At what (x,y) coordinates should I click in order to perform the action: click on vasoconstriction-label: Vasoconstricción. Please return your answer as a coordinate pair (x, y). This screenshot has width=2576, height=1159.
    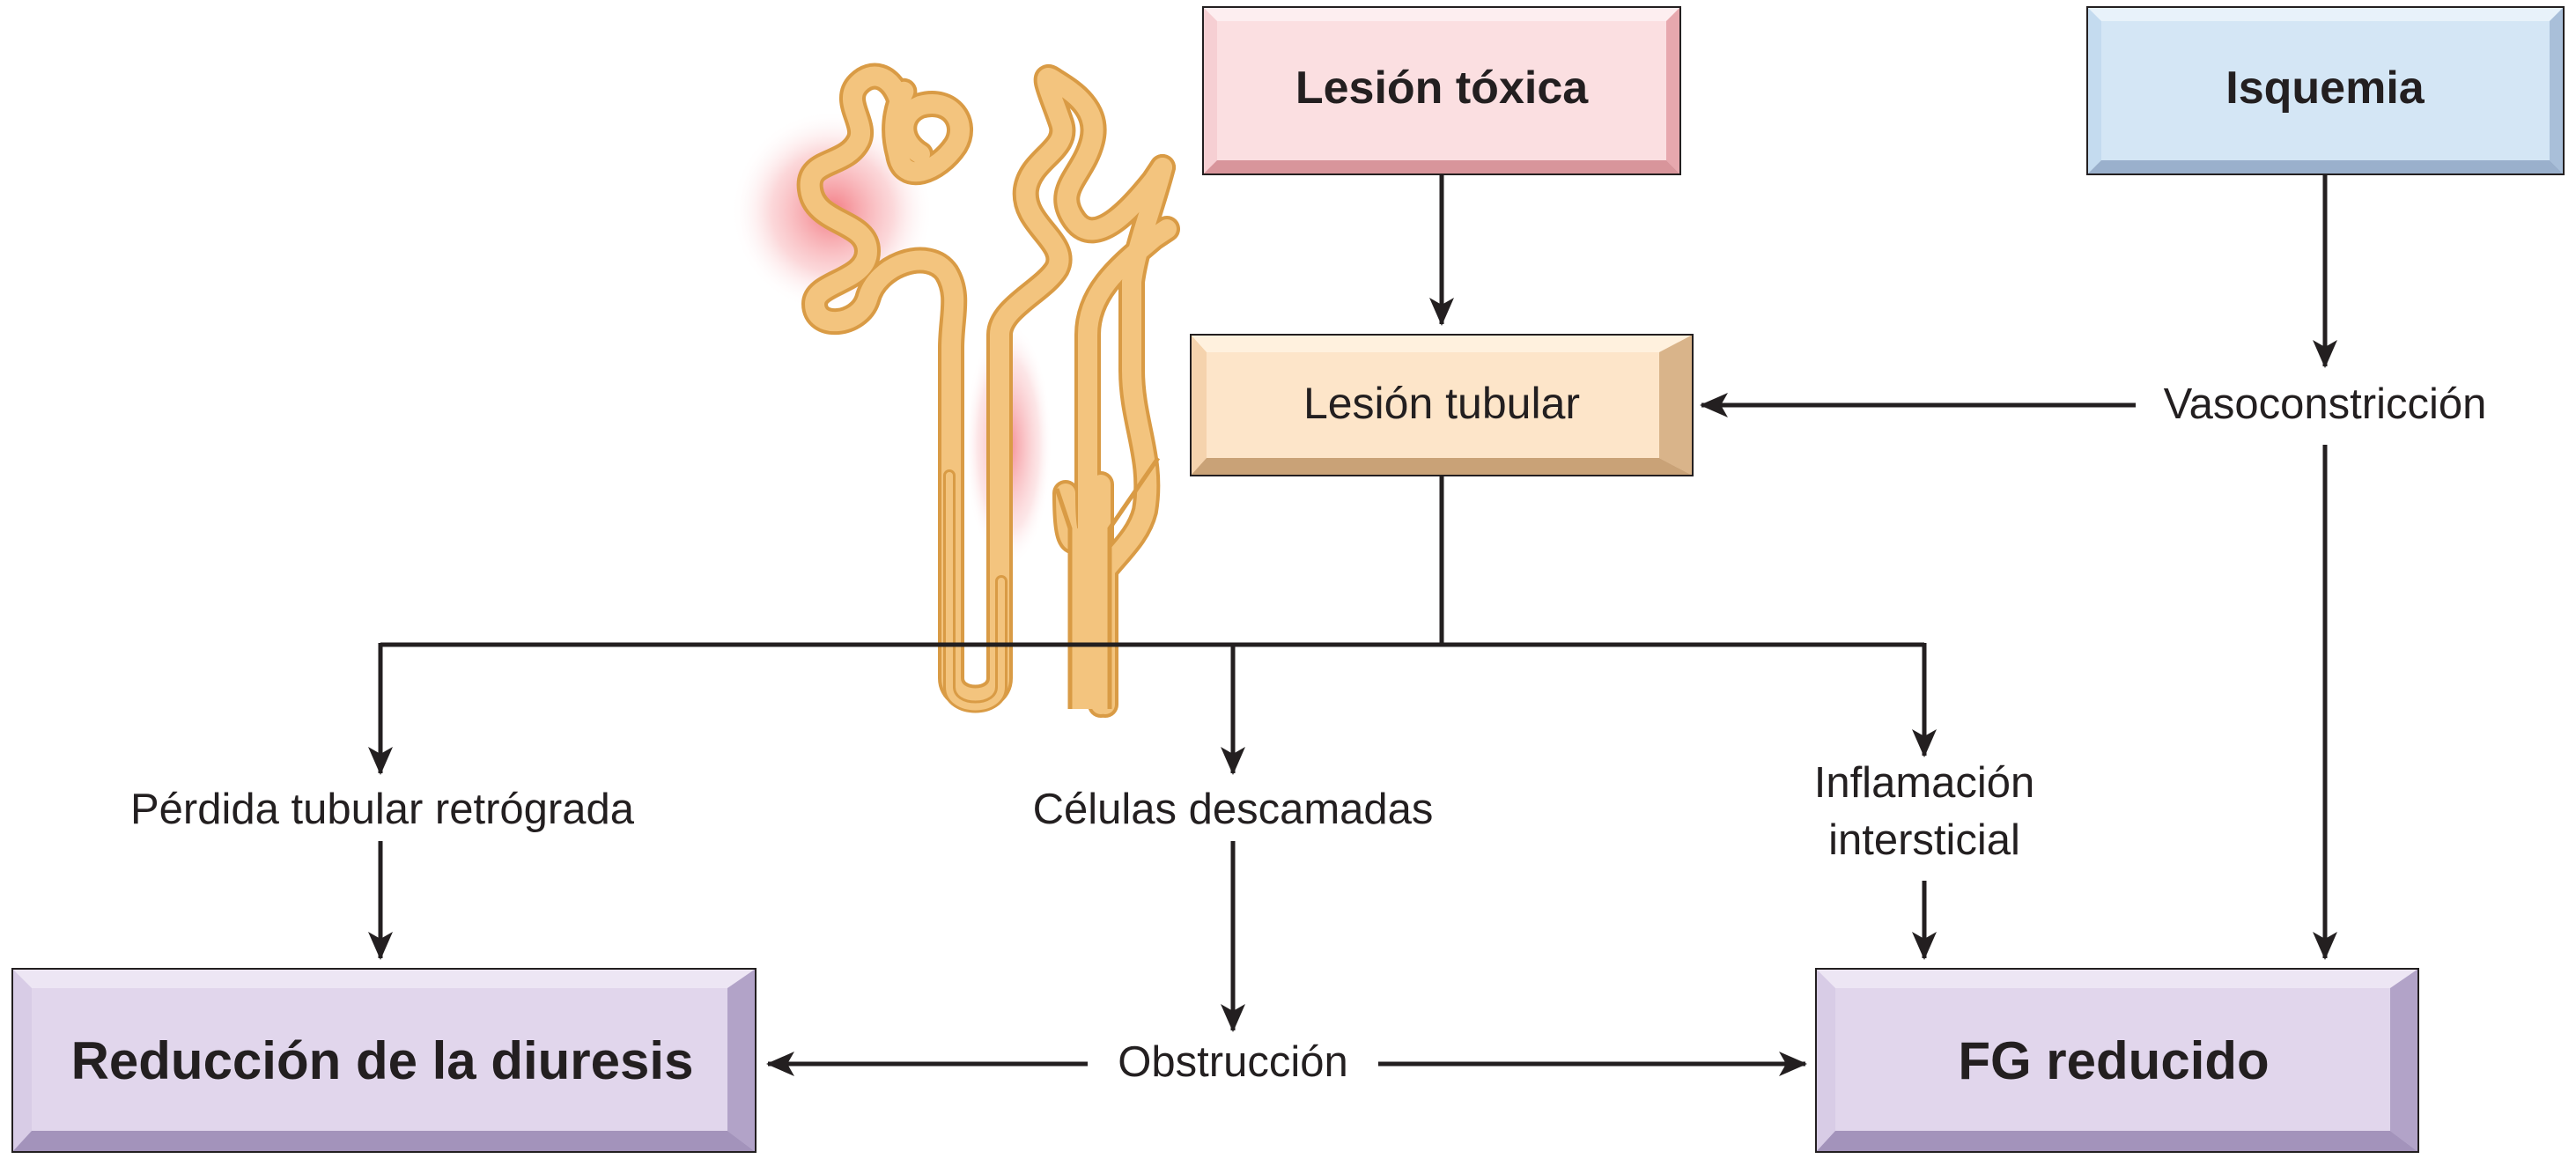
    Looking at the image, I should click on (2325, 404).